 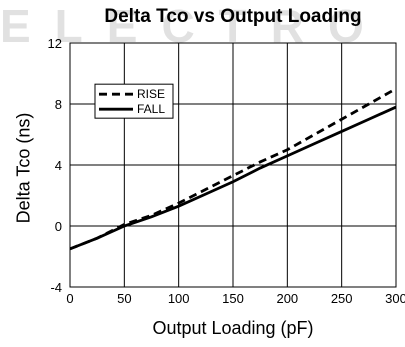 I want to click on legend-box, so click(x=134, y=101).